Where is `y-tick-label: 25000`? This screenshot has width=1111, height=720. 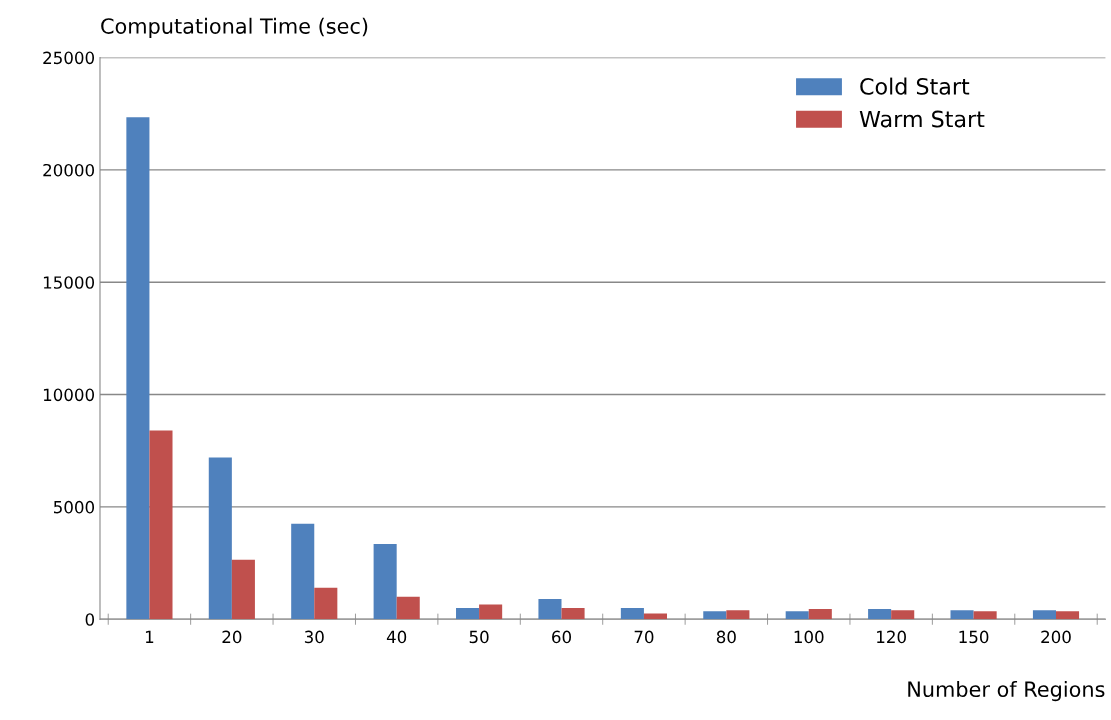
y-tick-label: 25000 is located at coordinates (69, 58).